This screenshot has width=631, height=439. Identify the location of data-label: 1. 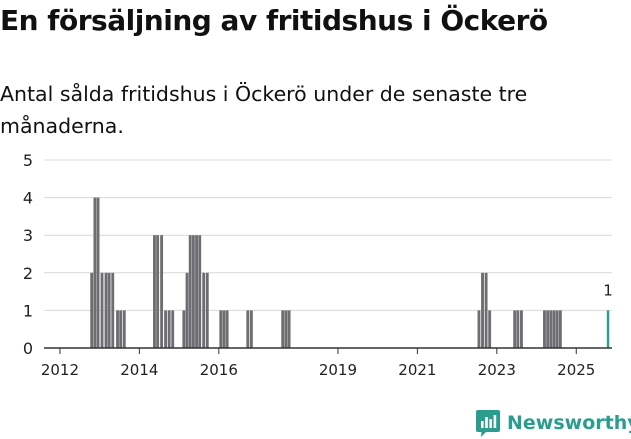
(608, 290).